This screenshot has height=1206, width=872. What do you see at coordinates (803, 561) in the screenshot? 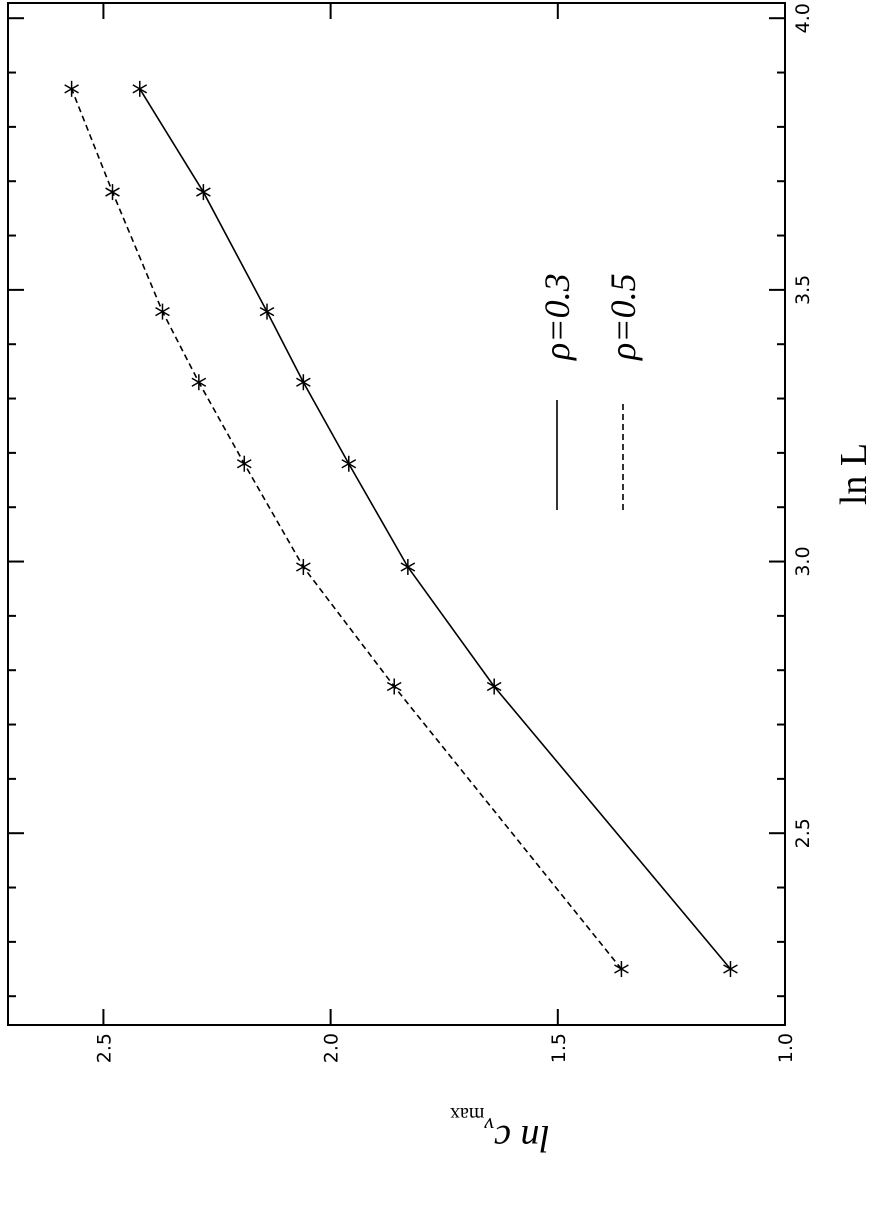
I see `x-tick-label: 3.0` at bounding box center [803, 561].